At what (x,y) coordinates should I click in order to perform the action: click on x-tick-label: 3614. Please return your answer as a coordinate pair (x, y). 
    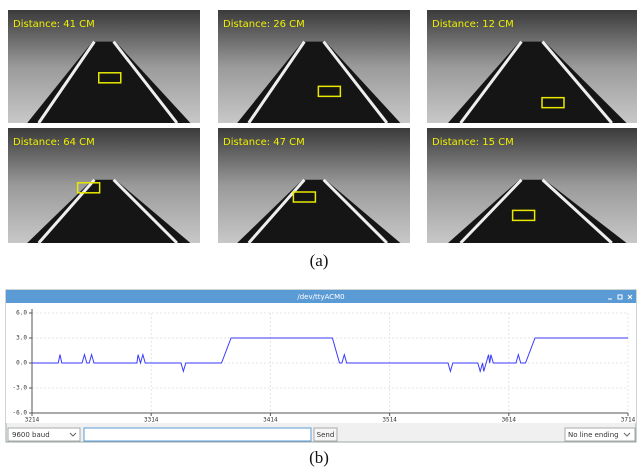
    Looking at the image, I should click on (509, 420).